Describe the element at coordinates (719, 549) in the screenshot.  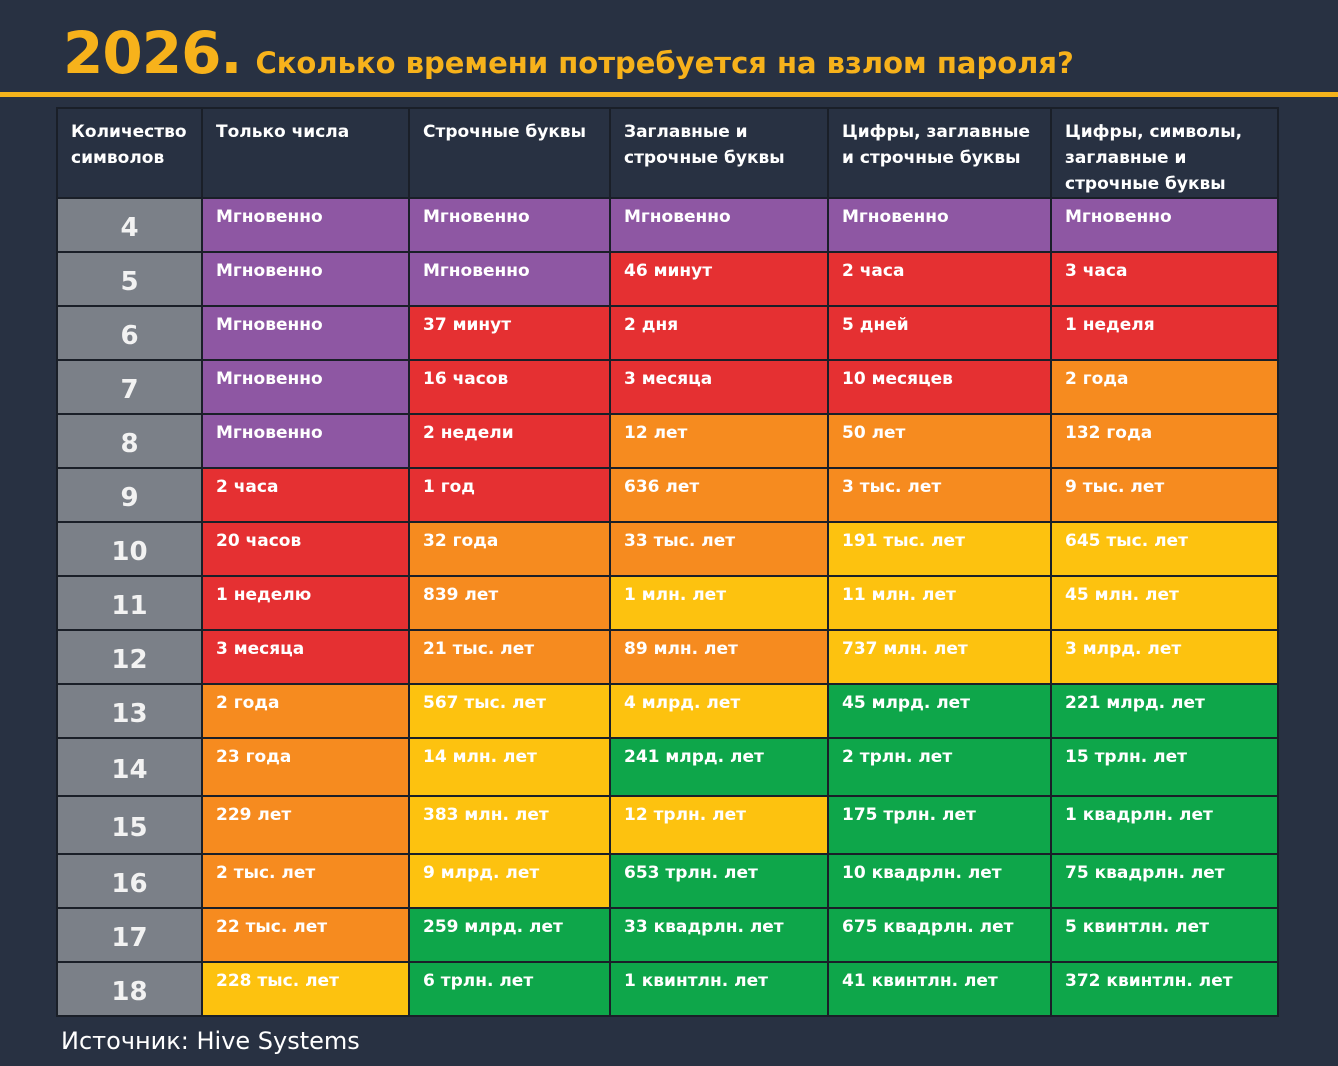
I see `time-cell: 33 тыс. лет` at that location.